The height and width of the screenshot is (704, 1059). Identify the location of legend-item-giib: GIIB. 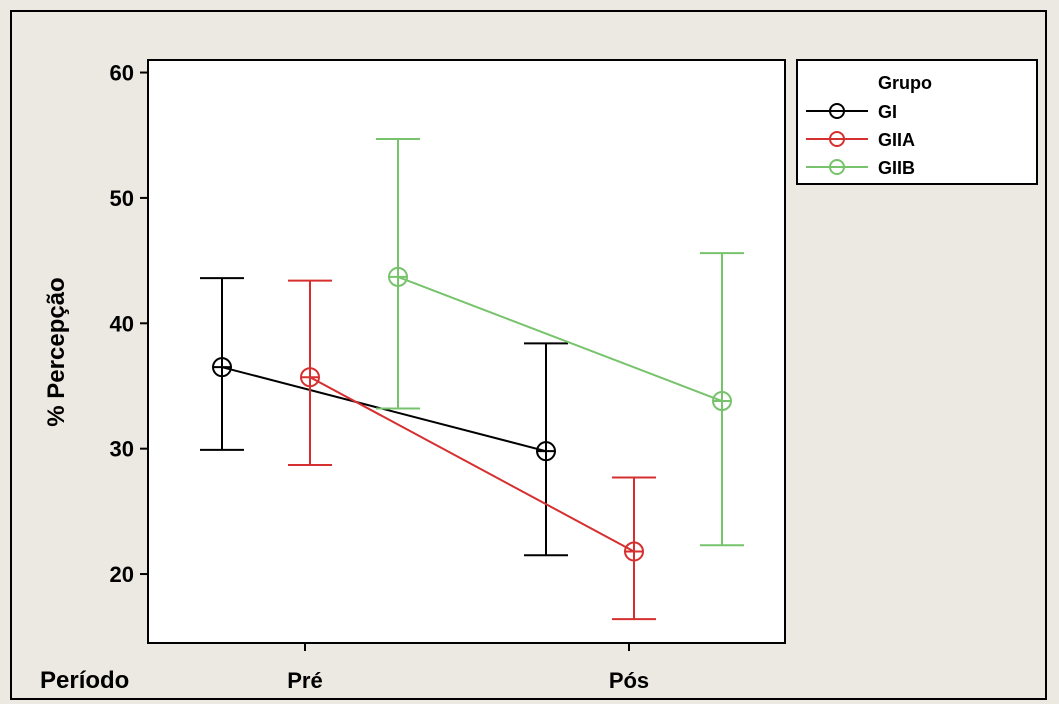
(860, 168).